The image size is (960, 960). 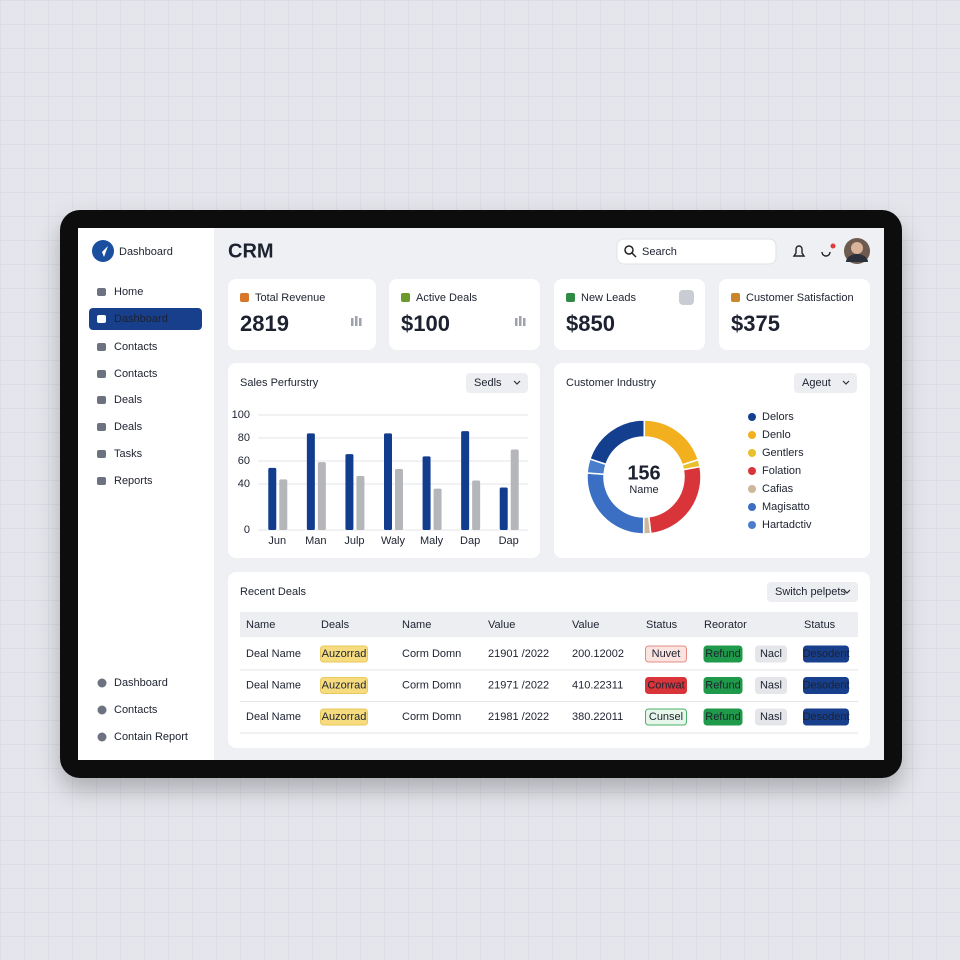 I want to click on nav-active-bg, so click(x=145, y=319).